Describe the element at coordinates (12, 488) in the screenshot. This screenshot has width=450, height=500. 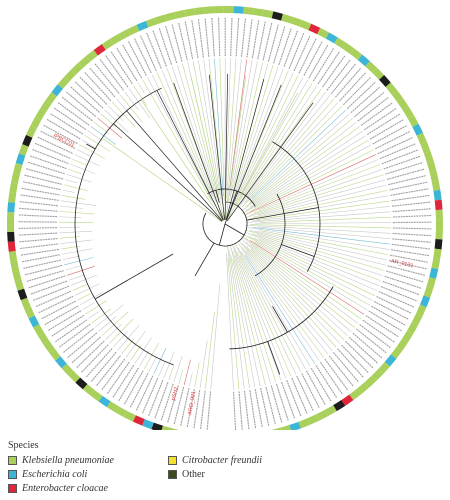
I see `legend-swatch-enterobacter` at that location.